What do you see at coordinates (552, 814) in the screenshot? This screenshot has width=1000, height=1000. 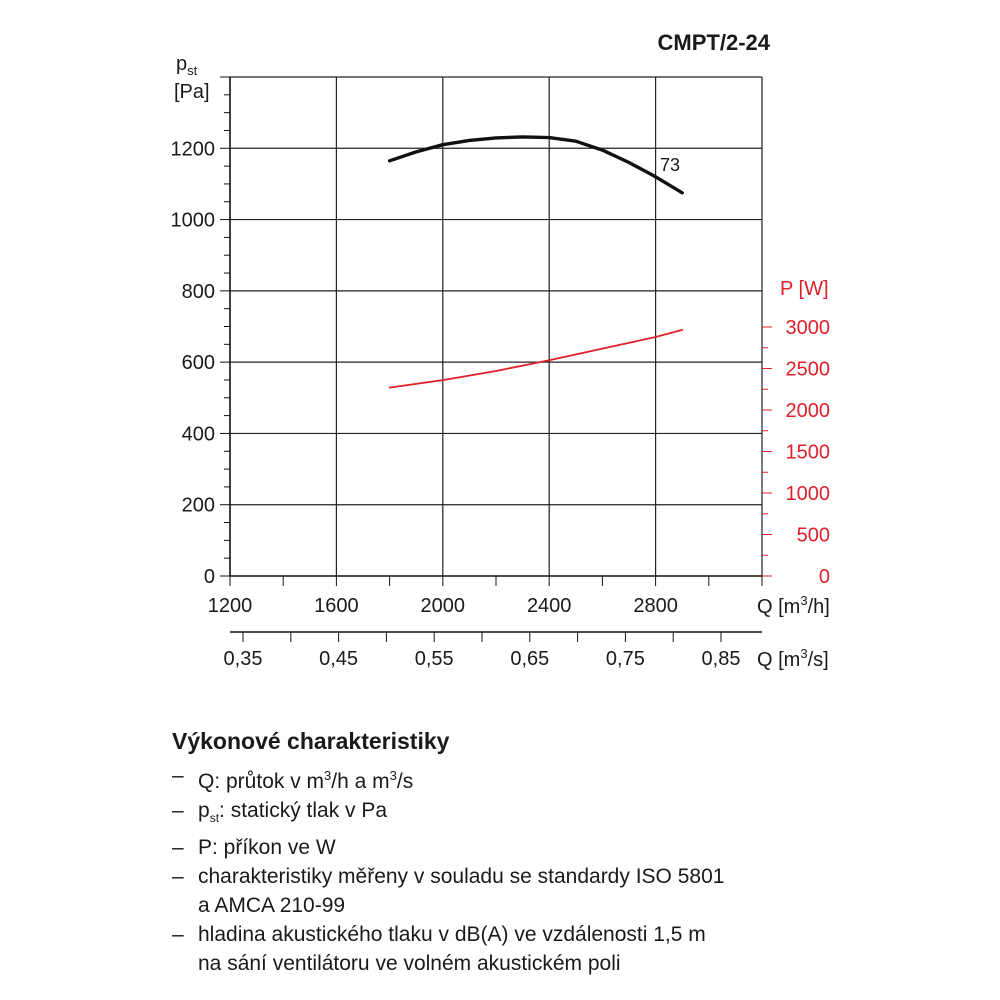 I see `legend-item-pst: pst: statický tlak v Pa` at bounding box center [552, 814].